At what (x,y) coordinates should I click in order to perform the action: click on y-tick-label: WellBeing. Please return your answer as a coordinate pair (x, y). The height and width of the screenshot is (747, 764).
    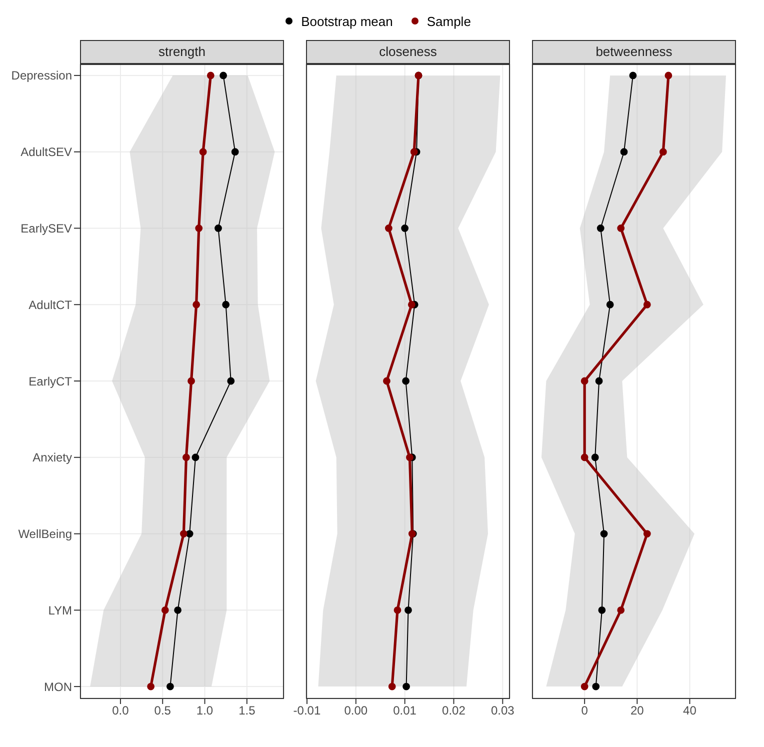
    Looking at the image, I should click on (45, 534).